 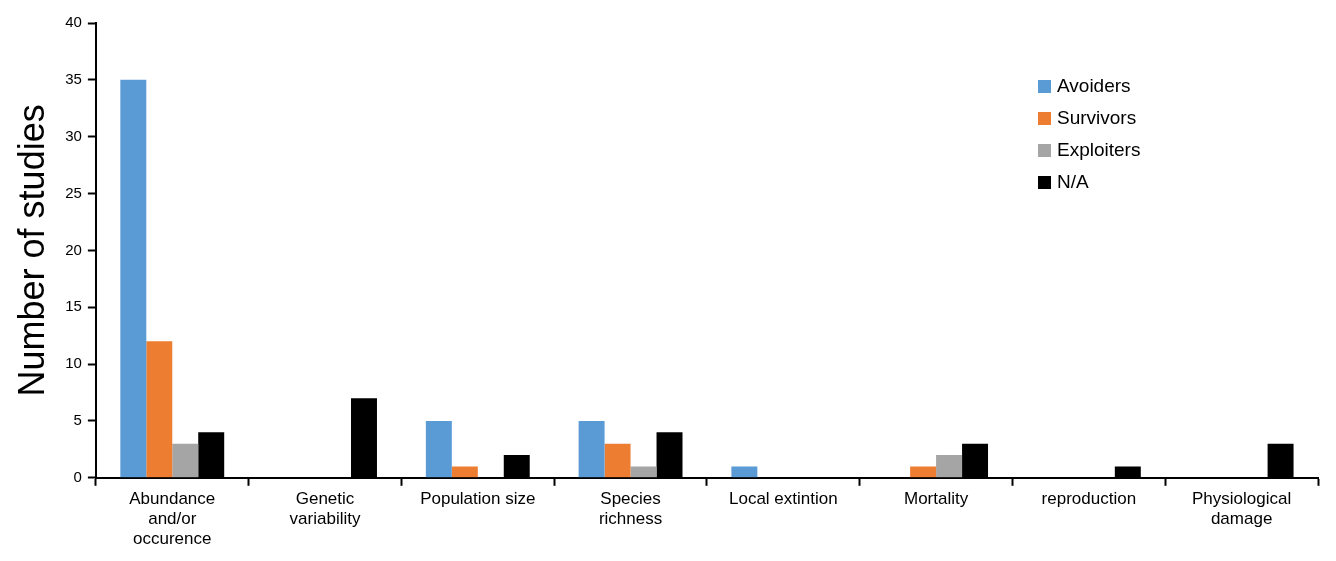 What do you see at coordinates (1097, 118) in the screenshot?
I see `legend-label: Survivors` at bounding box center [1097, 118].